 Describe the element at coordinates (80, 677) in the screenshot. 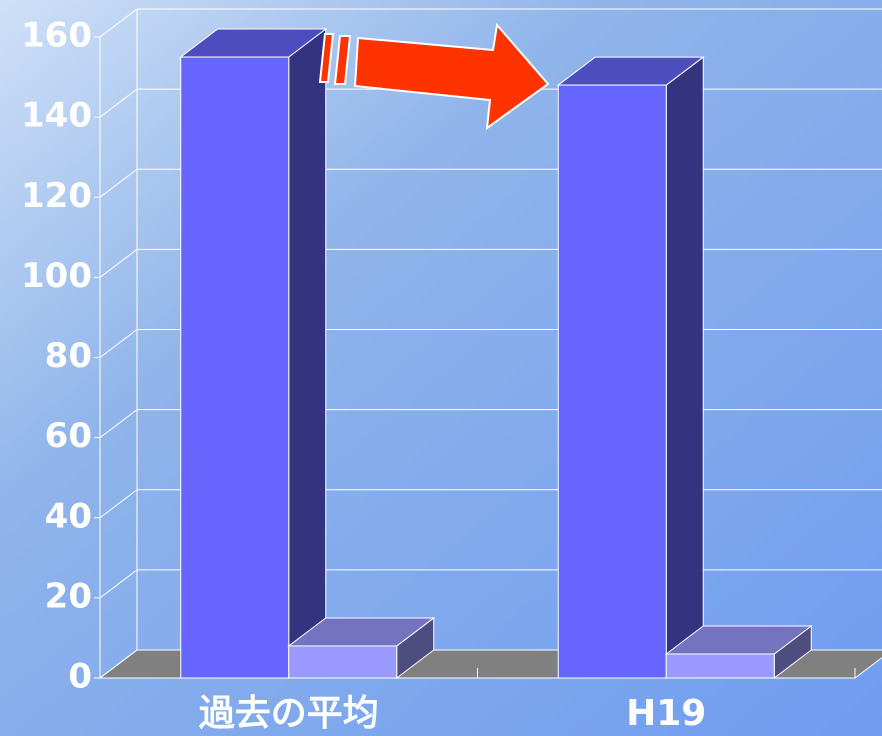

I see `y-tick-label: 0` at that location.